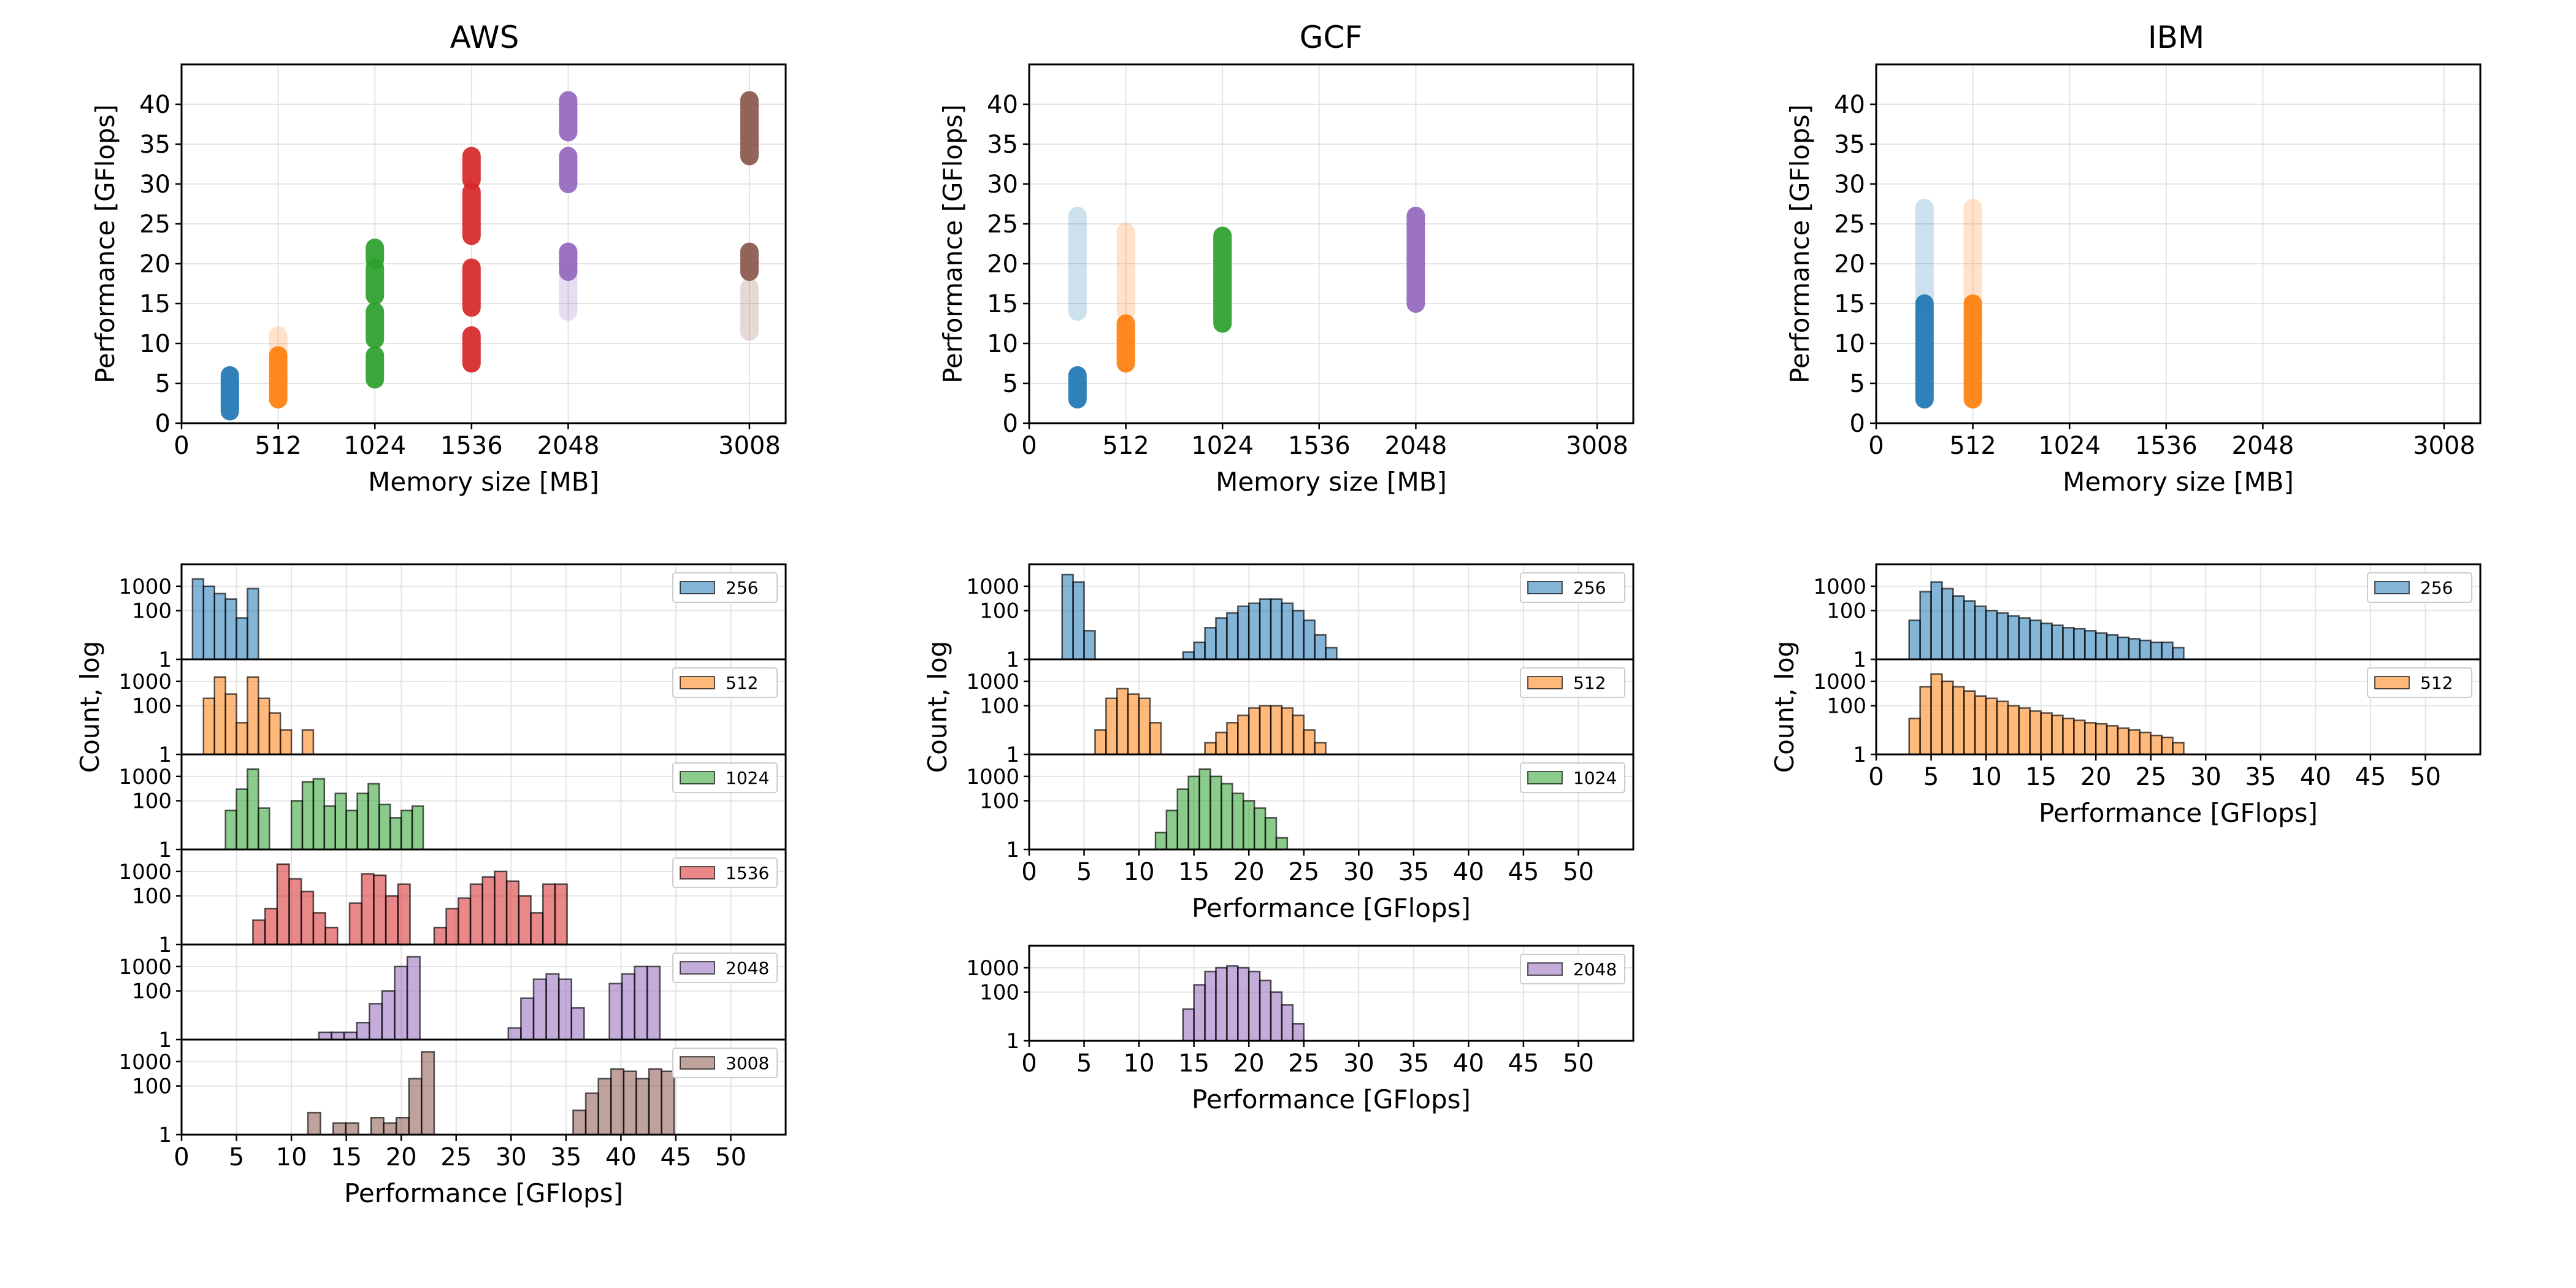 The width and height of the screenshot is (2576, 1288). What do you see at coordinates (484, 37) in the screenshot?
I see `aws-title: AWS` at bounding box center [484, 37].